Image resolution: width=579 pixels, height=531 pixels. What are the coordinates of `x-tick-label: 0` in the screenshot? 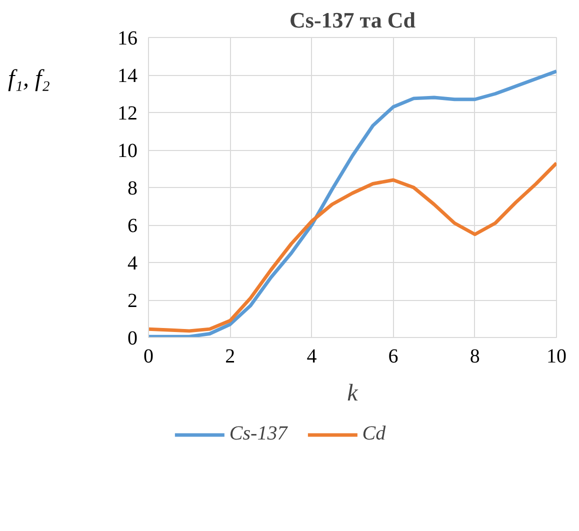 It's located at (149, 357).